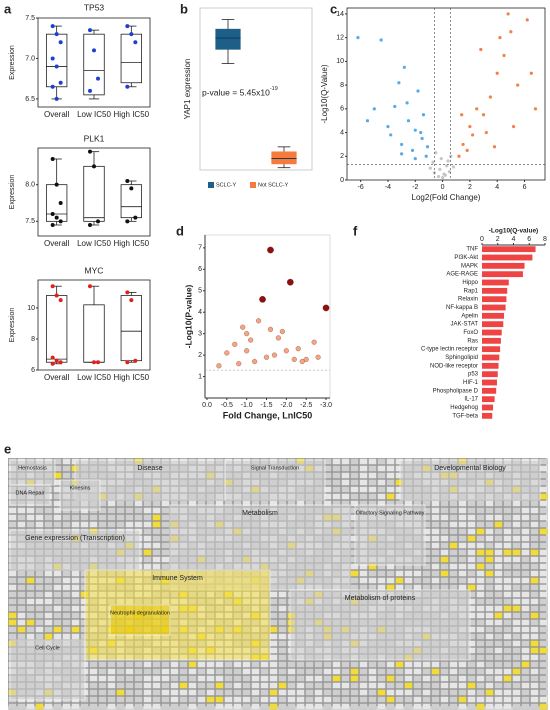 Image resolution: width=550 pixels, height=710 pixels. Describe the element at coordinates (525, 187) in the screenshot. I see `x-tick-label: 6` at that location.